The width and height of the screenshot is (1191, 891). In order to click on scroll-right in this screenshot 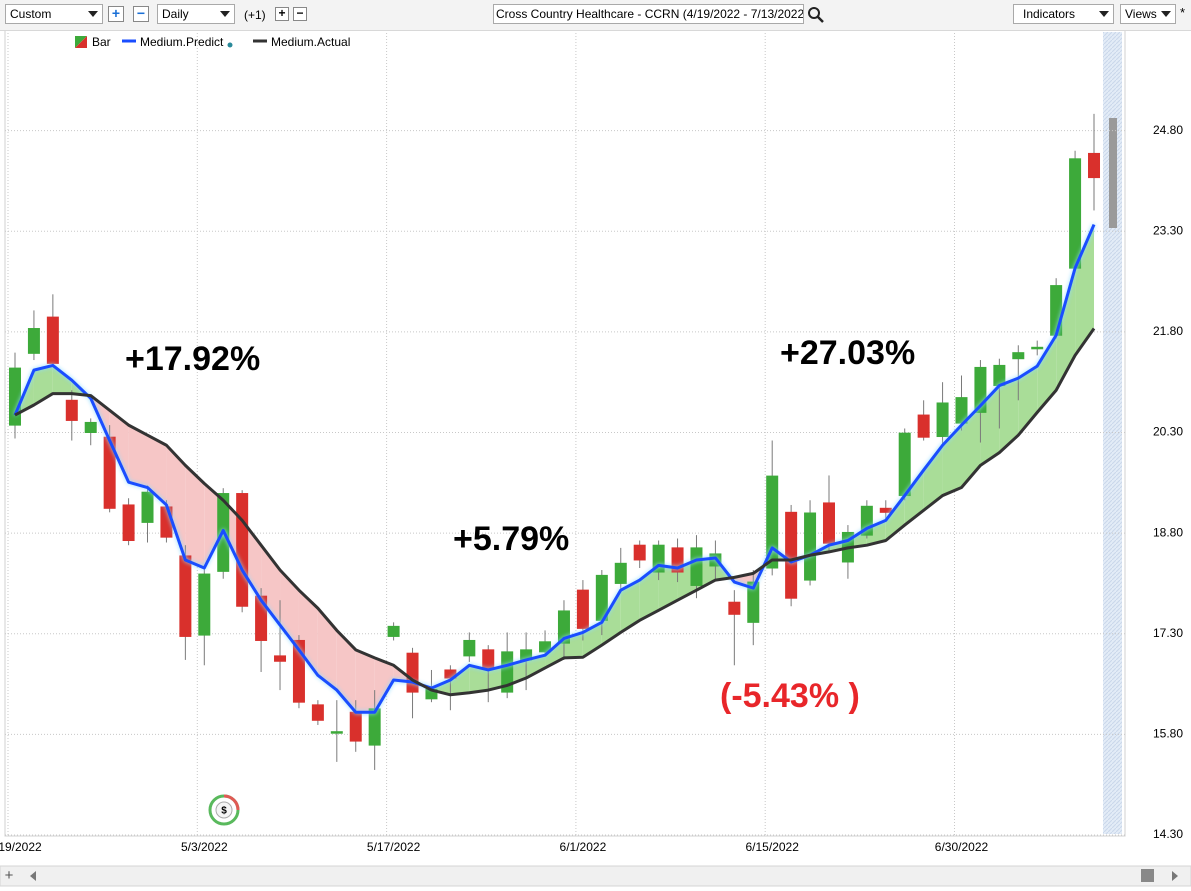, I will do `click(1175, 876)`.